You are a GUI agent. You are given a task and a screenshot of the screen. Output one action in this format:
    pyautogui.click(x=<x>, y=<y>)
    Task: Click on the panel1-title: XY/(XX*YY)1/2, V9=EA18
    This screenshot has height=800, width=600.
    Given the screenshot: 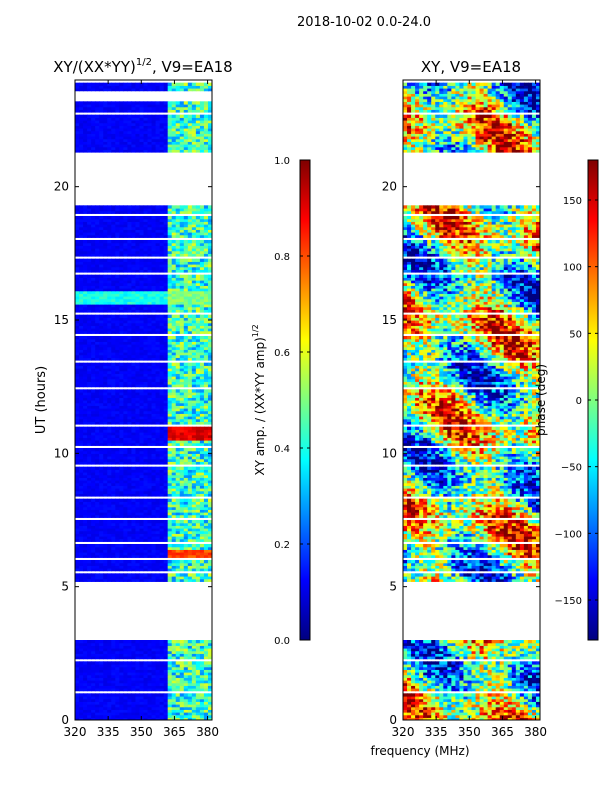 What is the action you would take?
    pyautogui.click(x=142, y=66)
    